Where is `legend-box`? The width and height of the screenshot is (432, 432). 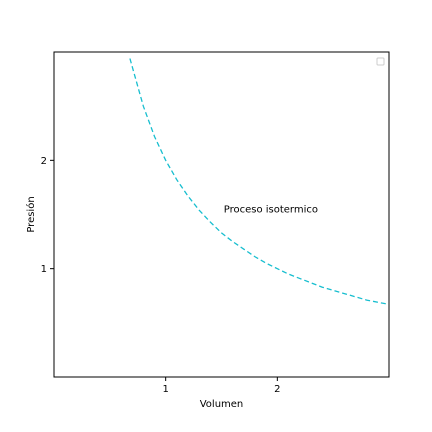
legend-box is located at coordinates (380, 61).